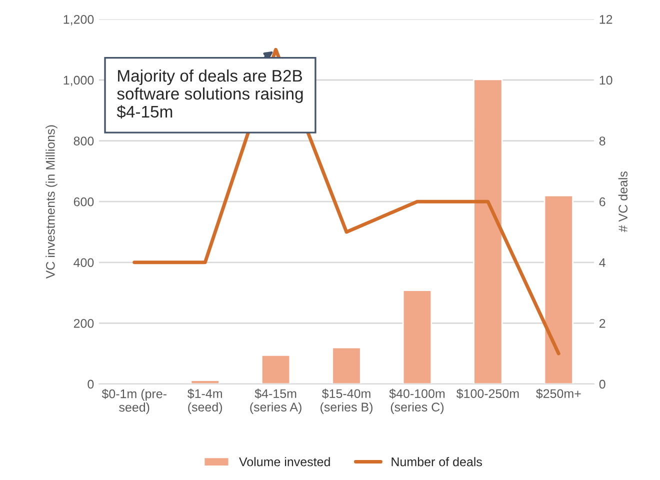 Image resolution: width=660 pixels, height=480 pixels. I want to click on y2-axis-title: # VC deals, so click(623, 201).